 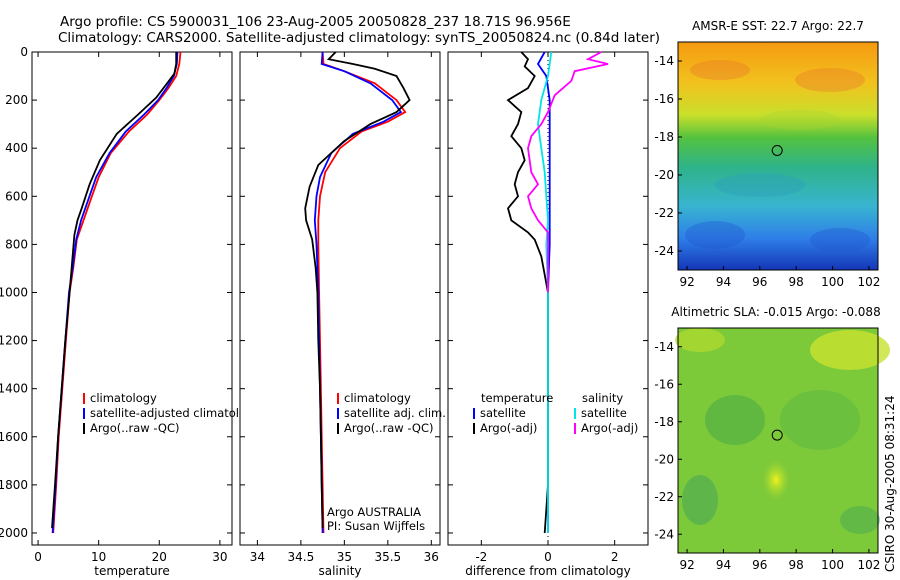 I want to click on y-tick-label: 2000, so click(x=14, y=533).